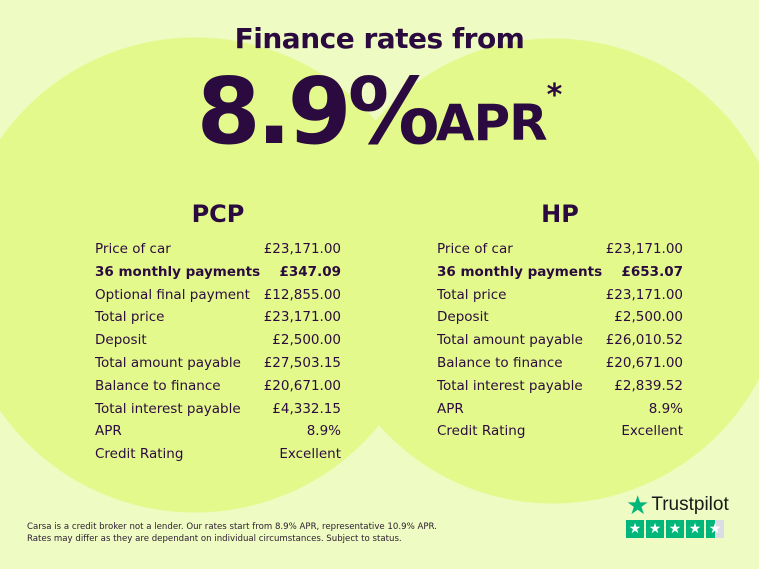 Image resolution: width=759 pixels, height=569 pixels. What do you see at coordinates (218, 214) in the screenshot?
I see `pcp-title: PCP` at bounding box center [218, 214].